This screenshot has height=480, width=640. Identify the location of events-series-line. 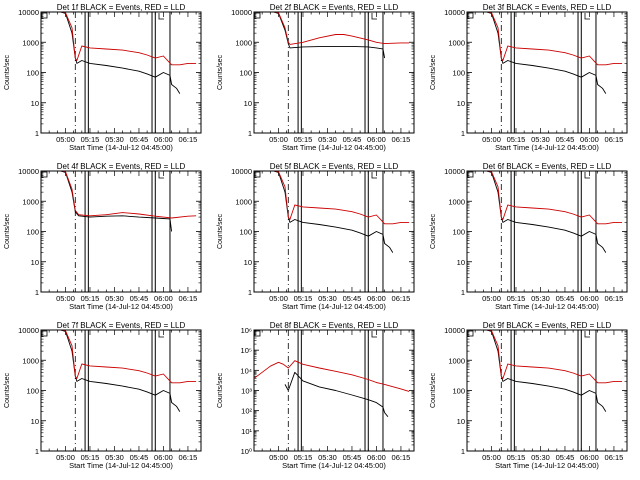
(537, 371).